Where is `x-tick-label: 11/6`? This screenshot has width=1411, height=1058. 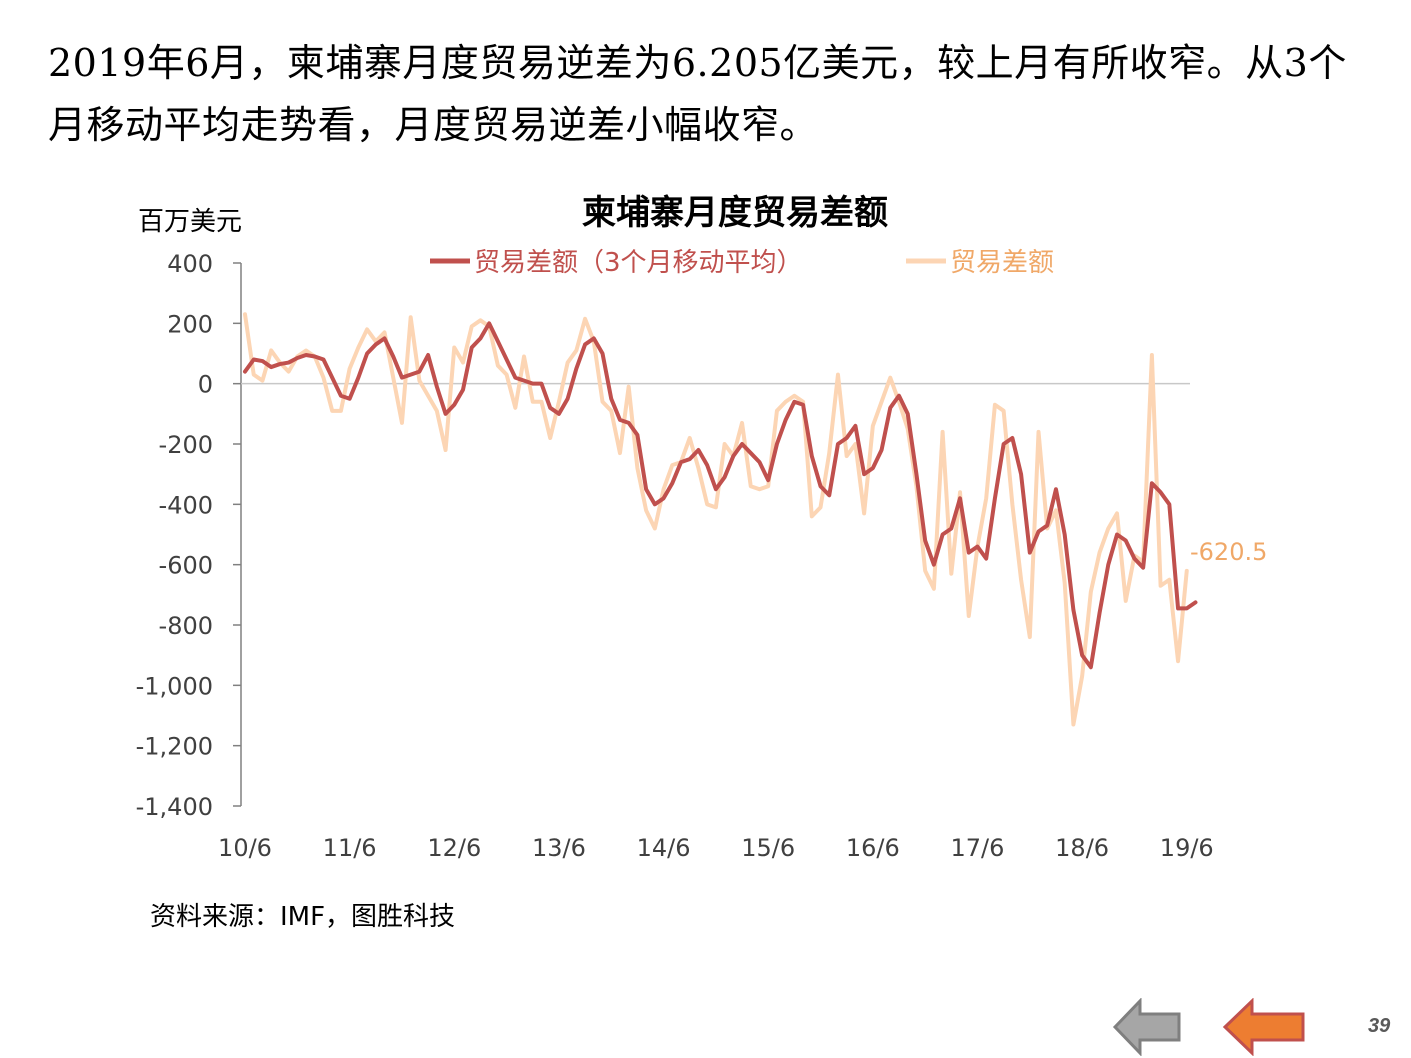
x-tick-label: 11/6 is located at coordinates (350, 848).